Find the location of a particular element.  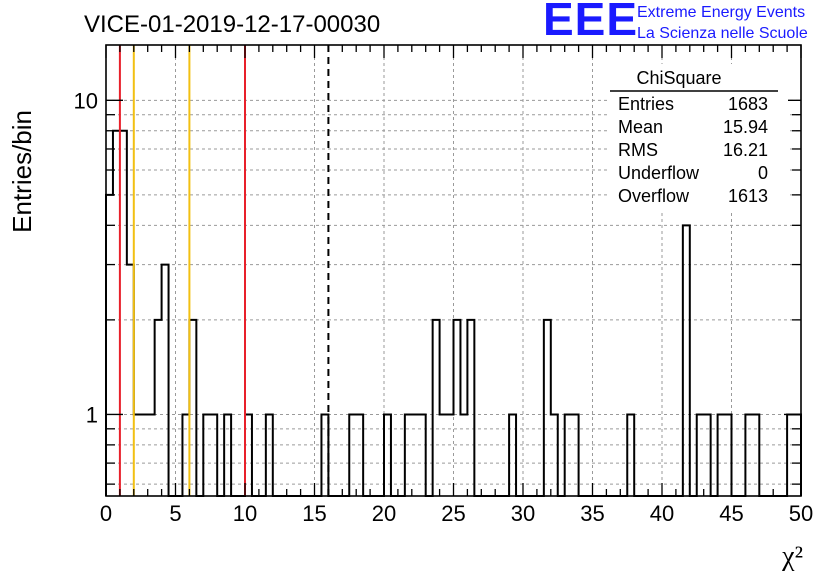

stats-row-label: Entries is located at coordinates (646, 104).